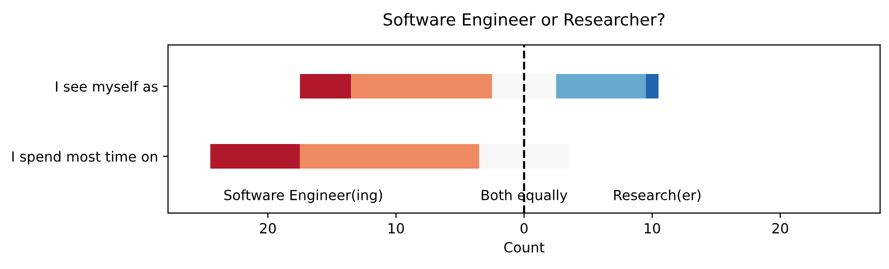 Image resolution: width=889 pixels, height=269 pixels. What do you see at coordinates (107, 87) in the screenshot?
I see `y-tick-label: I see myself as` at bounding box center [107, 87].